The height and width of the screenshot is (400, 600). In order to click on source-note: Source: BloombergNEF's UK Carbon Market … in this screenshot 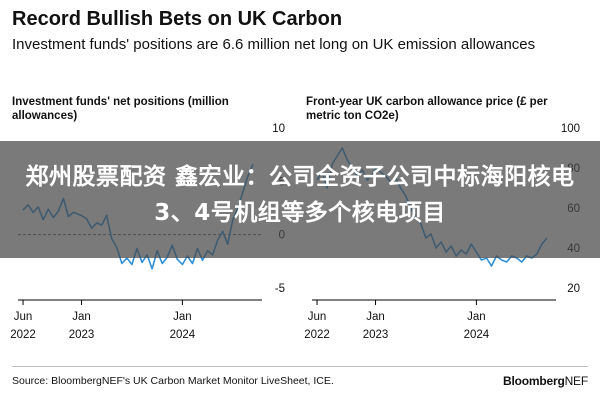, I will do `click(173, 381)`.